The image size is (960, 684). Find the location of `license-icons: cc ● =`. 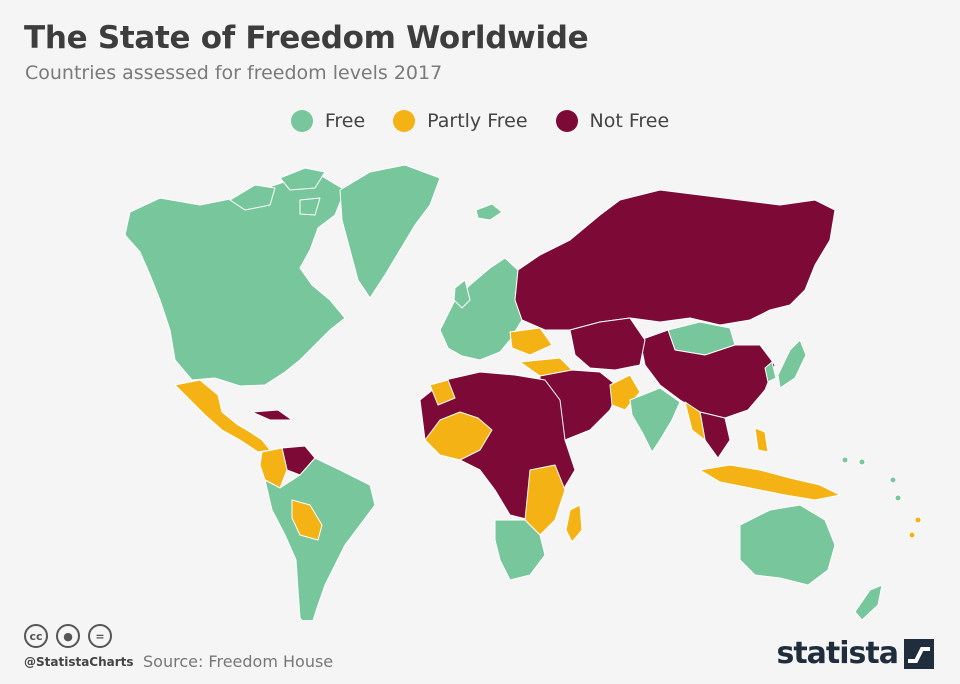

license-icons: cc ● = is located at coordinates (68, 636).